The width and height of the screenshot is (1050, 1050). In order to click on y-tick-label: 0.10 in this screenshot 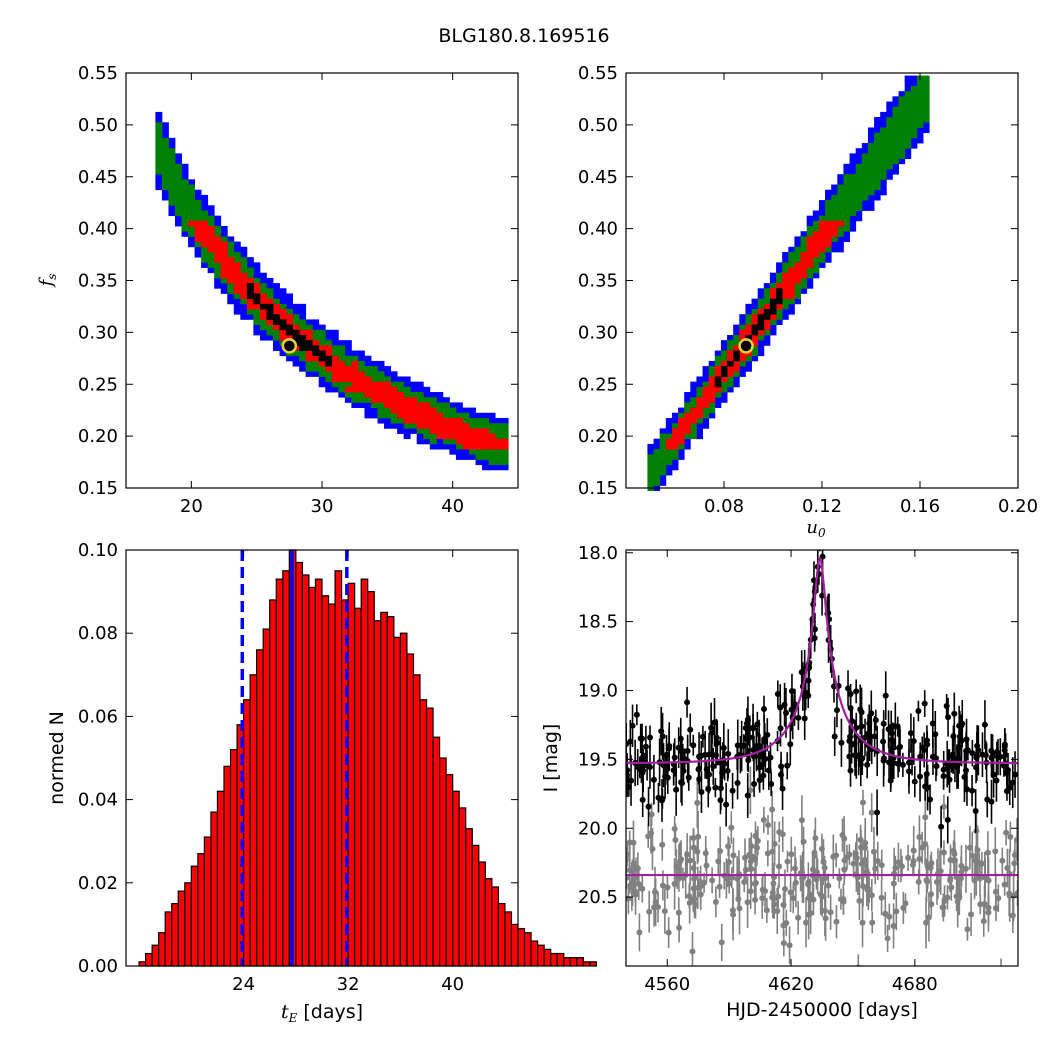, I will do `click(98, 550)`.